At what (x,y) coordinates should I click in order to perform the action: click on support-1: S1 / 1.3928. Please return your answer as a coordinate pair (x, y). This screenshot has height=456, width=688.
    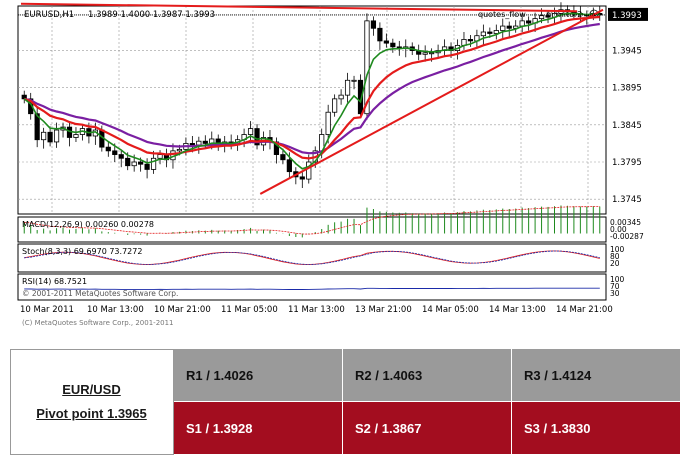
    Looking at the image, I should click on (258, 428).